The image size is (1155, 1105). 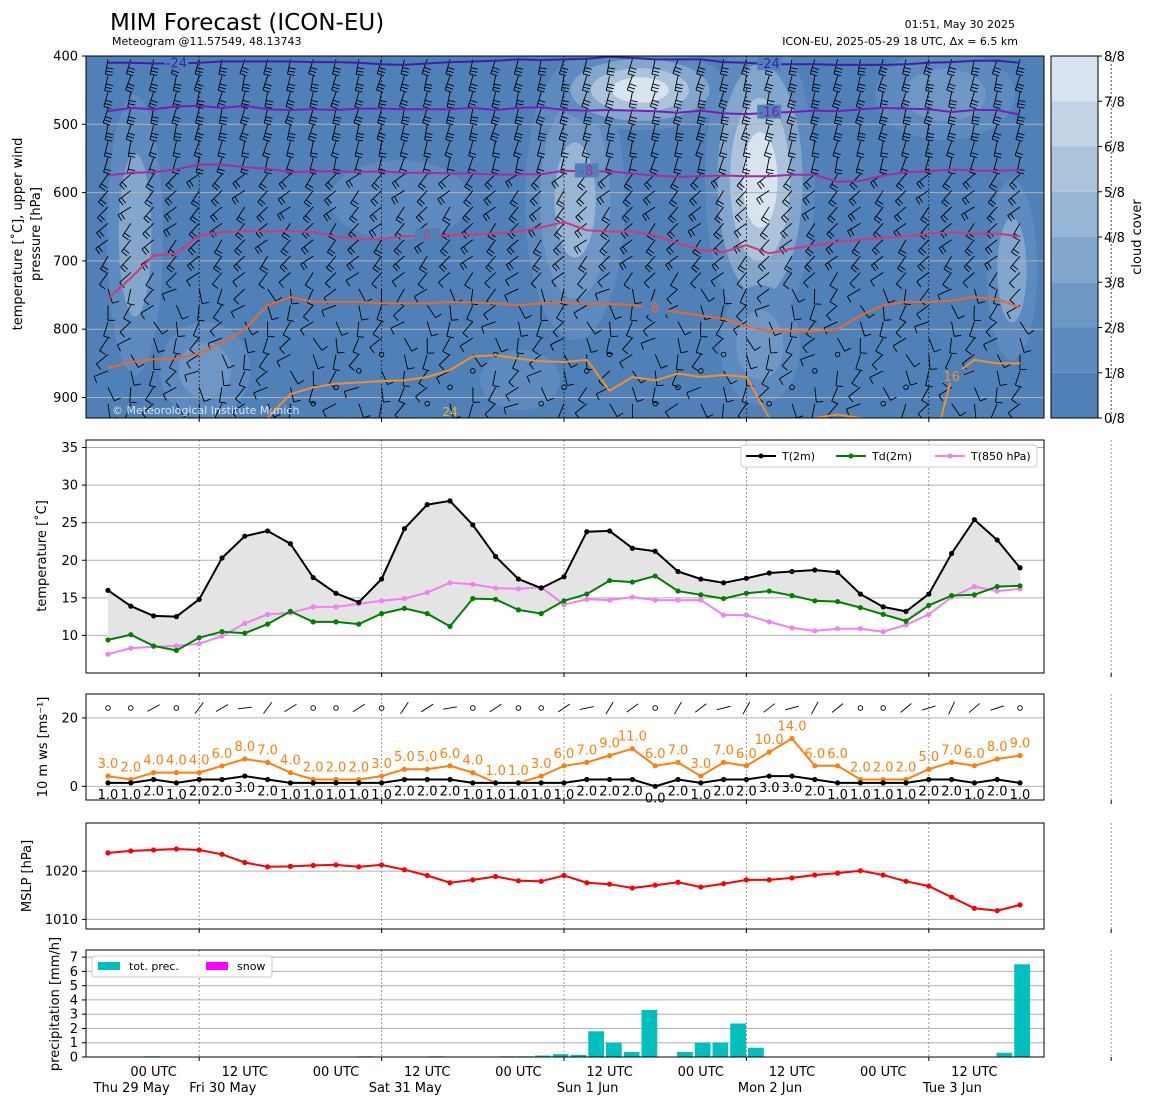 I want to click on wind-speed-point, so click(x=997, y=779).